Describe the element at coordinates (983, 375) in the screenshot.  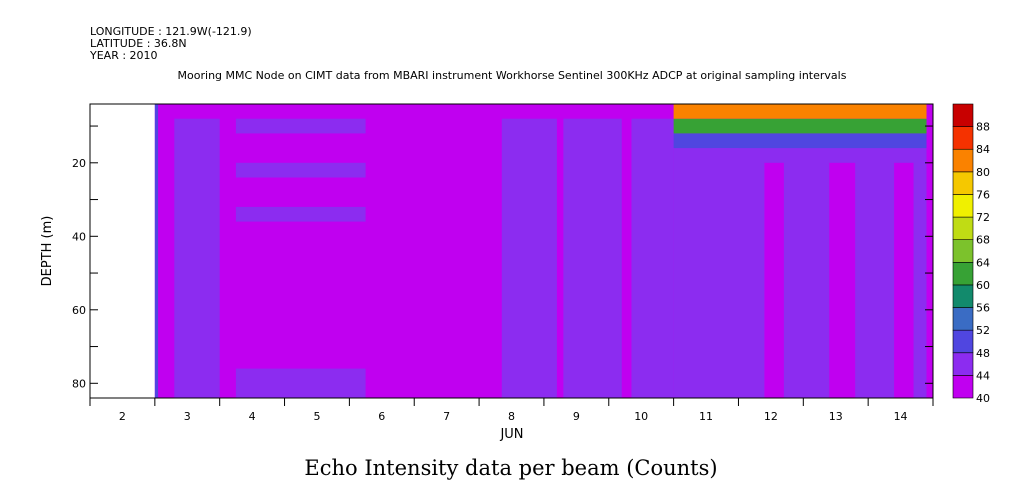
I see `colorbar-tick-label: 44` at that location.